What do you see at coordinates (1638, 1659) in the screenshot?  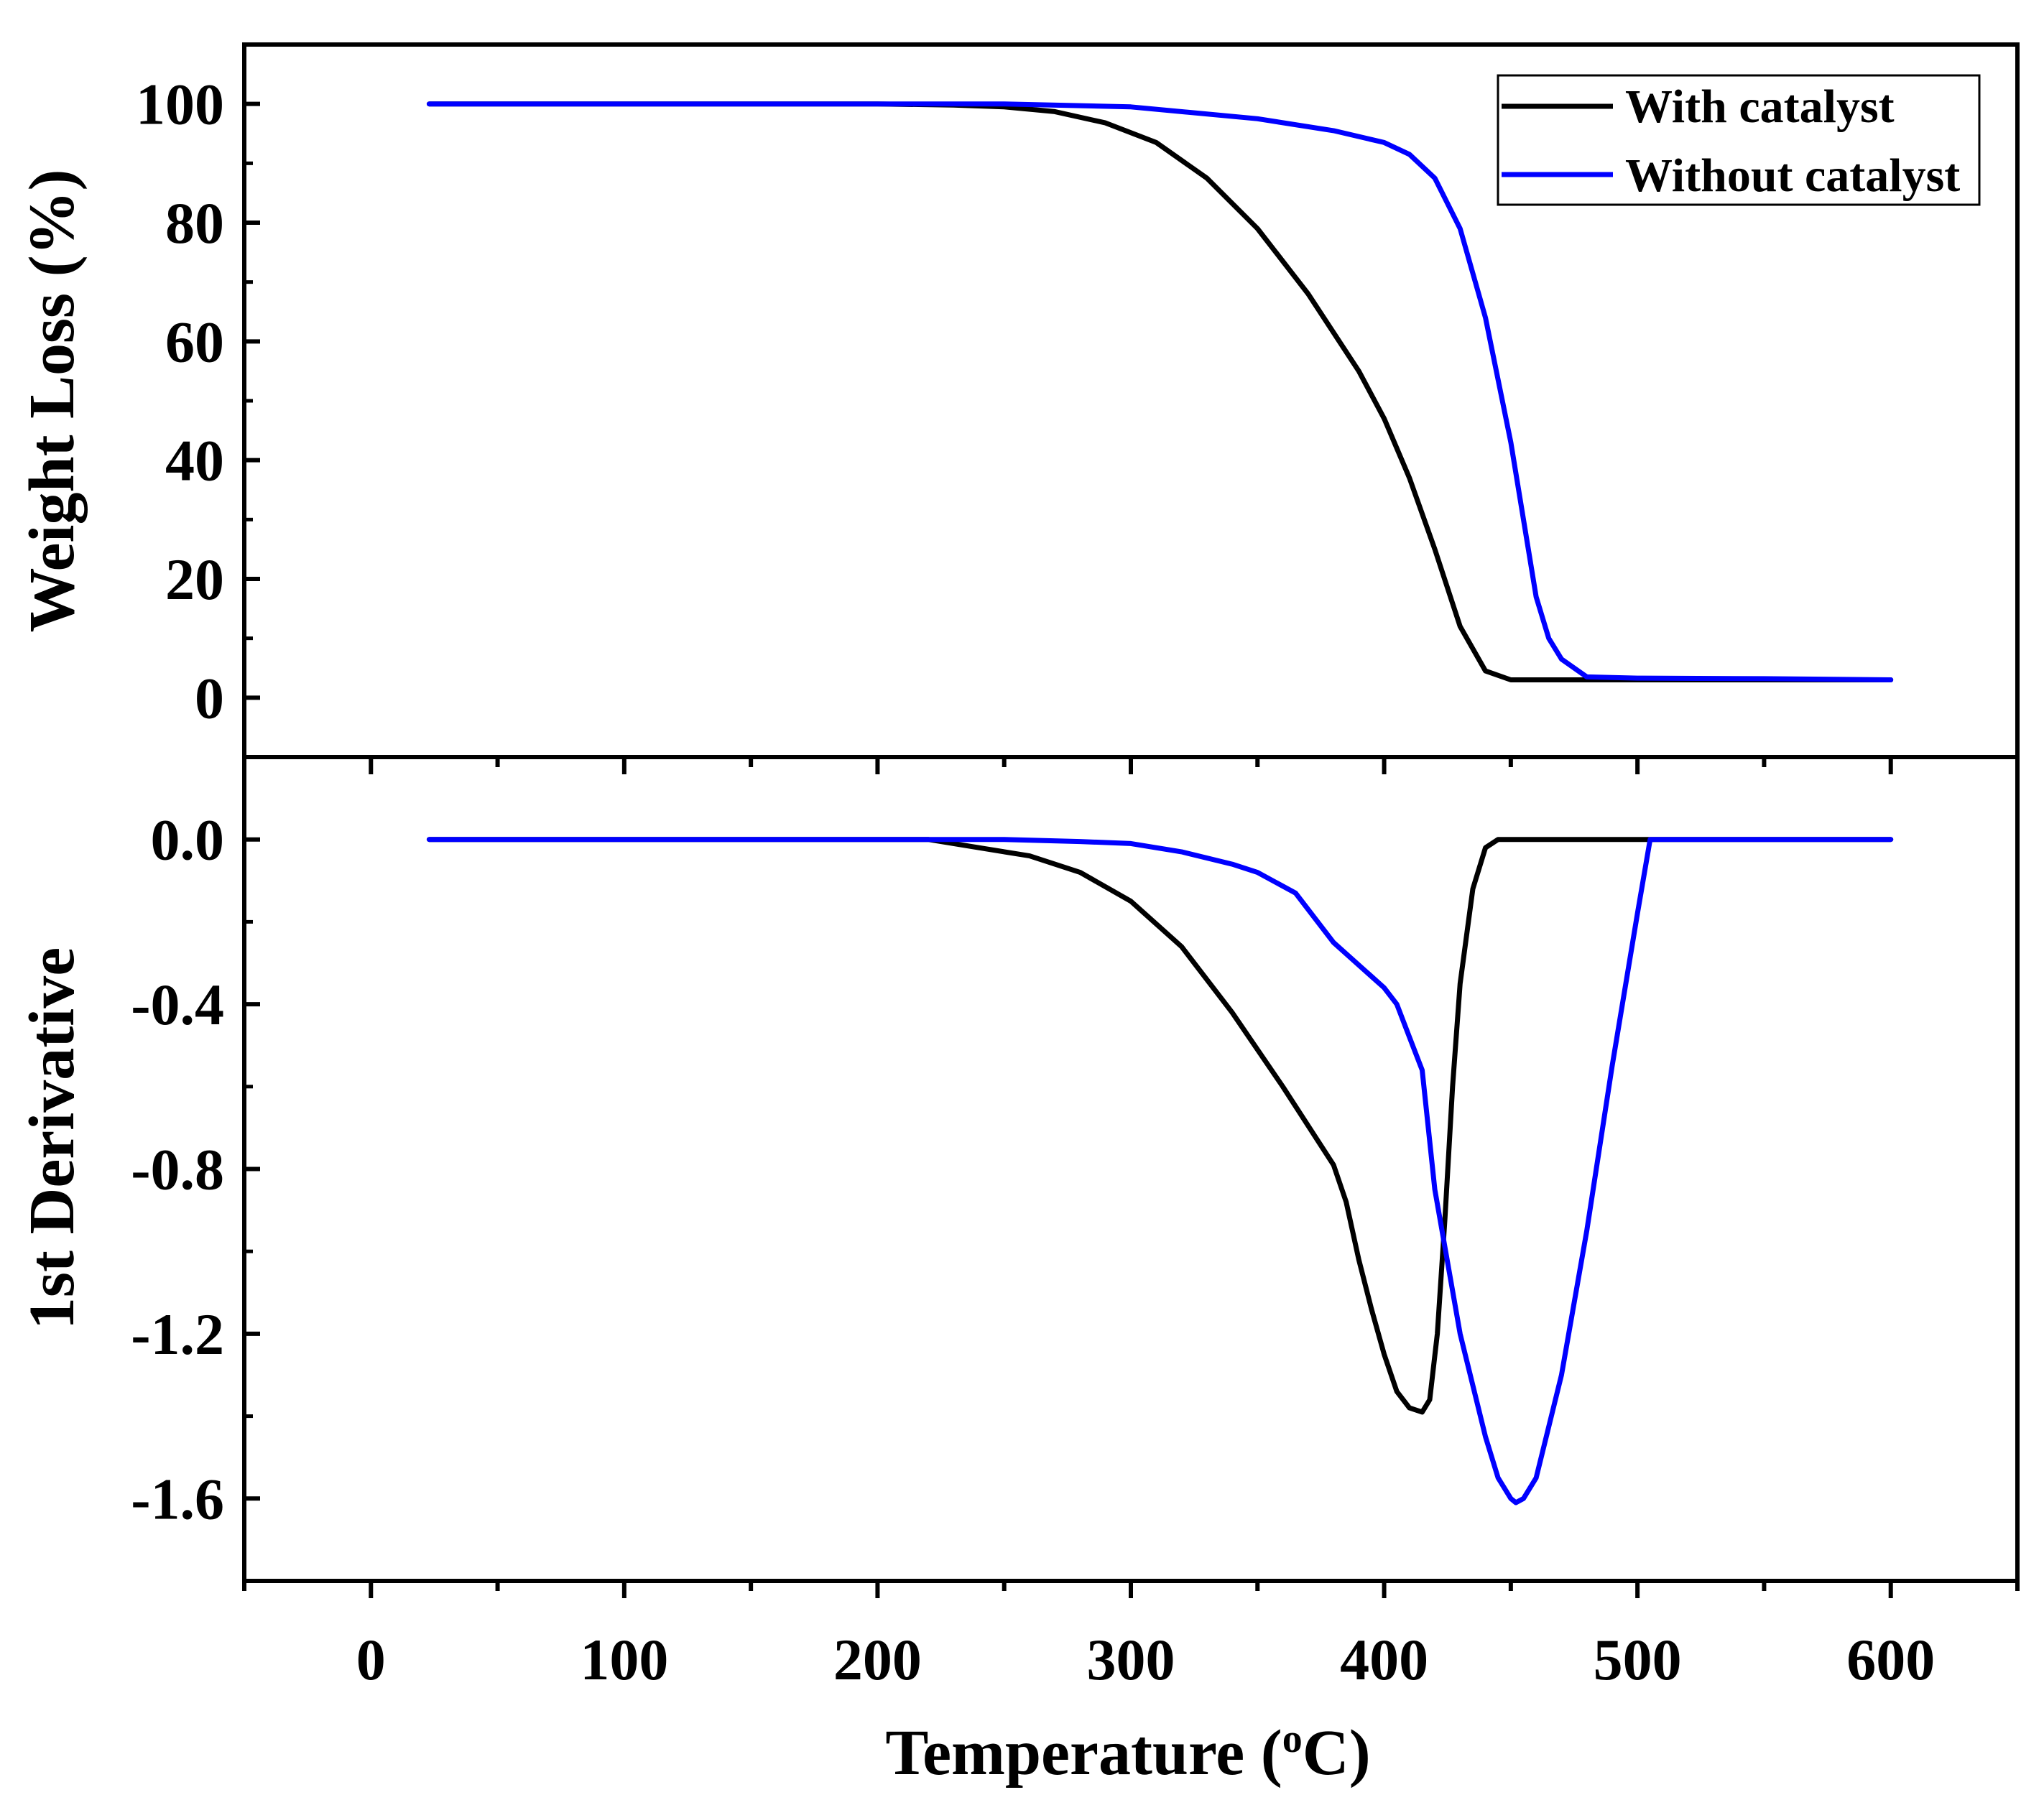 I see `x-tick-label: 500` at bounding box center [1638, 1659].